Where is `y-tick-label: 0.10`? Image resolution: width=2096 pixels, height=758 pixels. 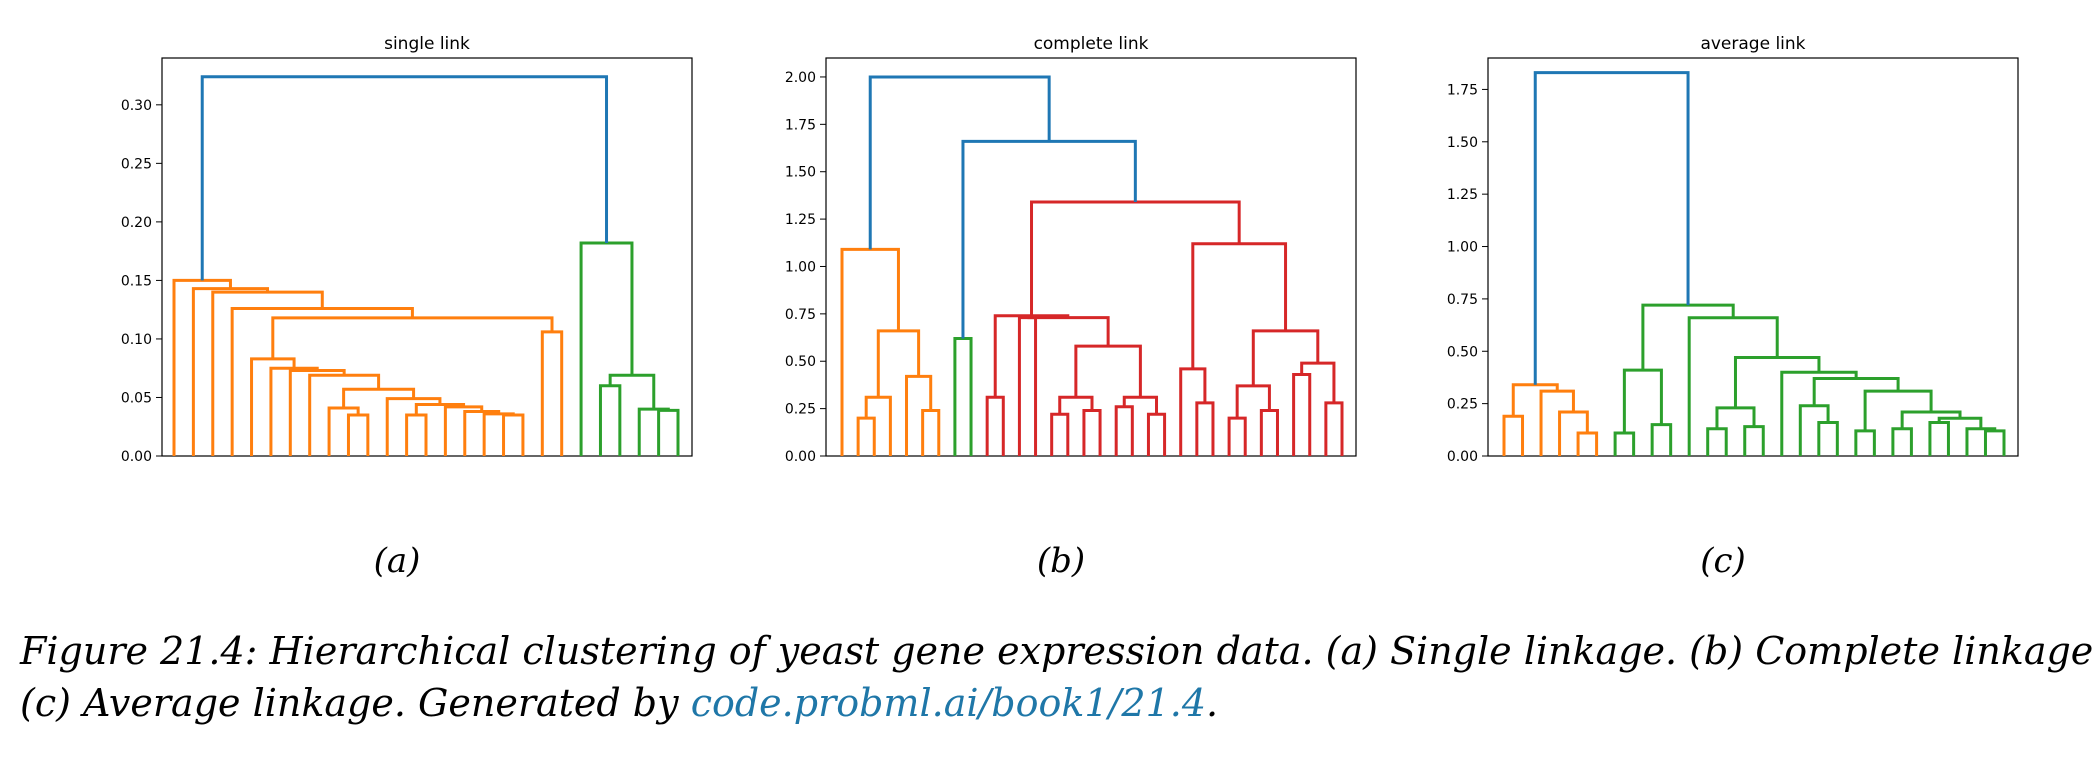
y-tick-label: 0.10 is located at coordinates (136, 340).